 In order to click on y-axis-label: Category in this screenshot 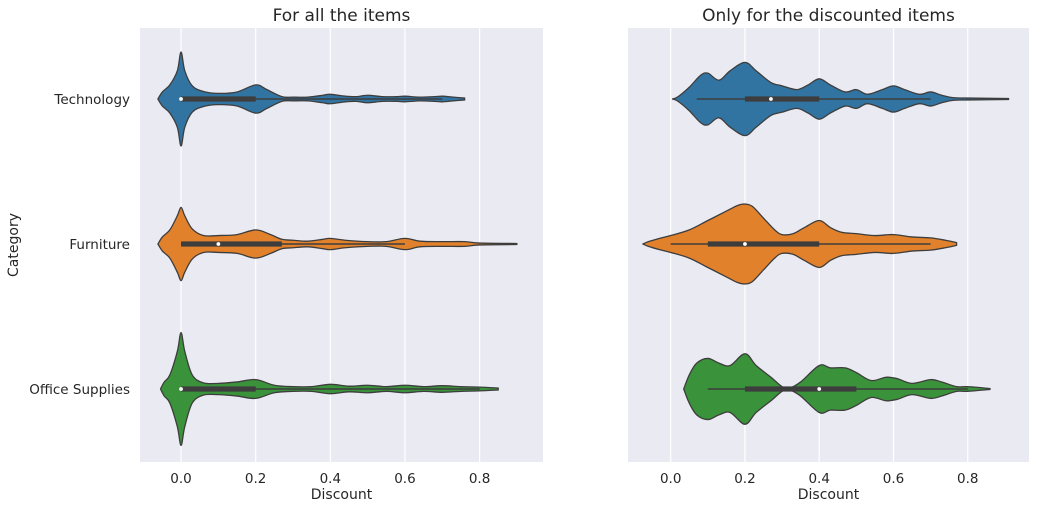, I will do `click(14, 245)`.